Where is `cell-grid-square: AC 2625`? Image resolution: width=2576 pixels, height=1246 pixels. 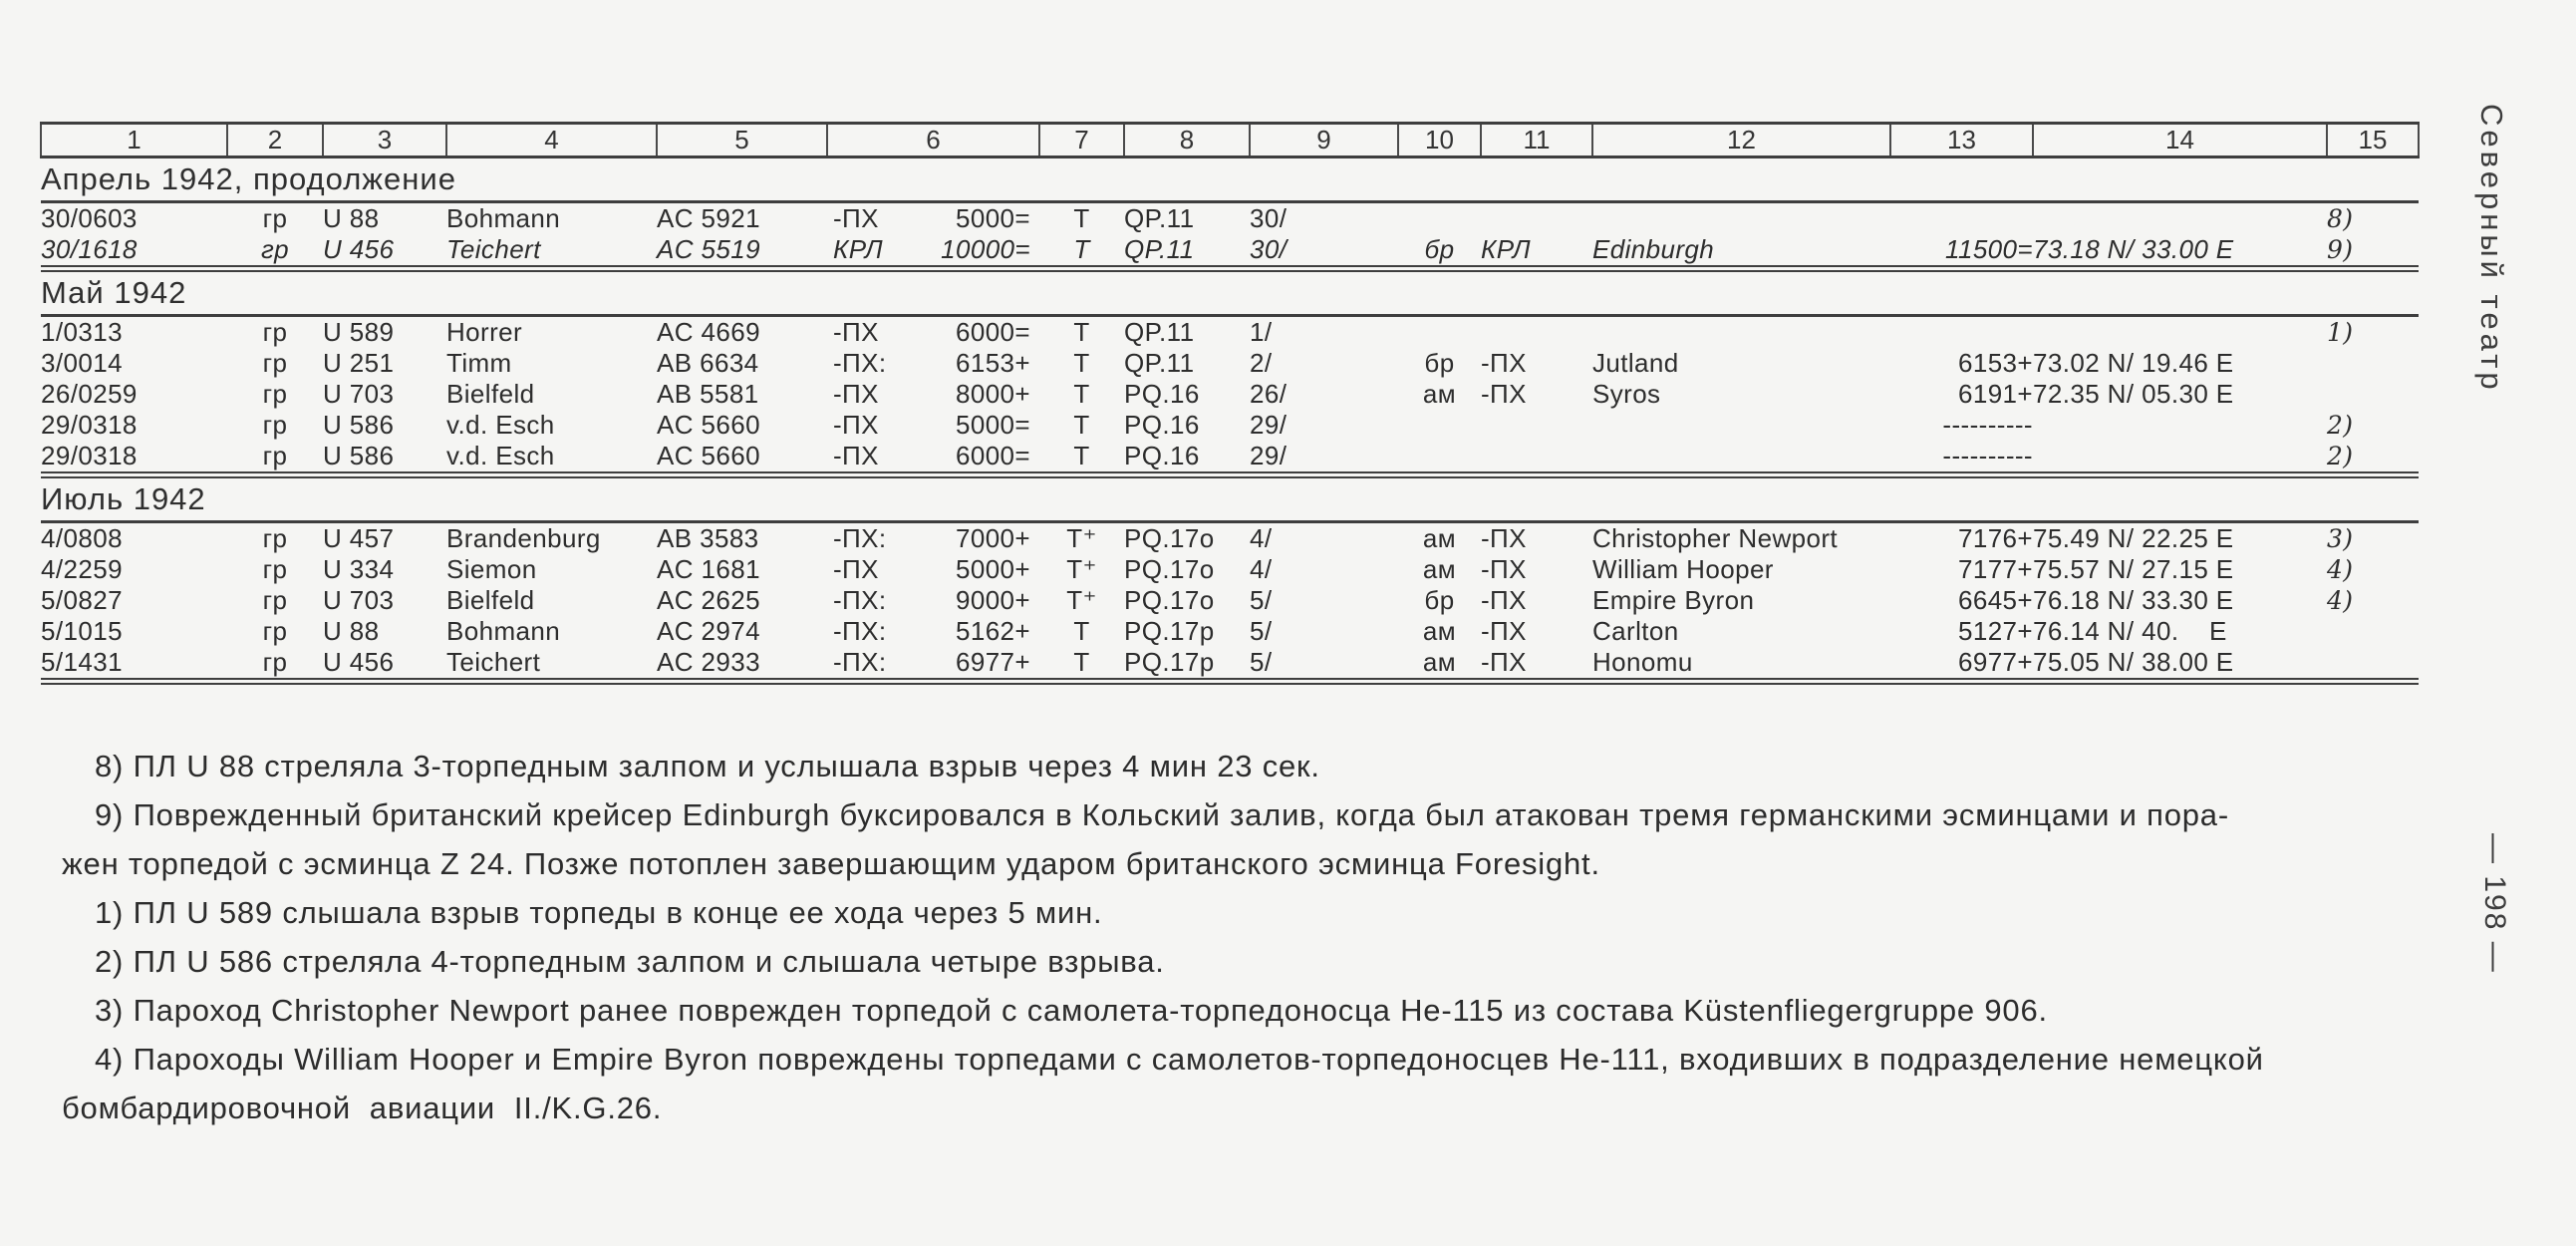
cell-grid-square: AC 2625 is located at coordinates (708, 600).